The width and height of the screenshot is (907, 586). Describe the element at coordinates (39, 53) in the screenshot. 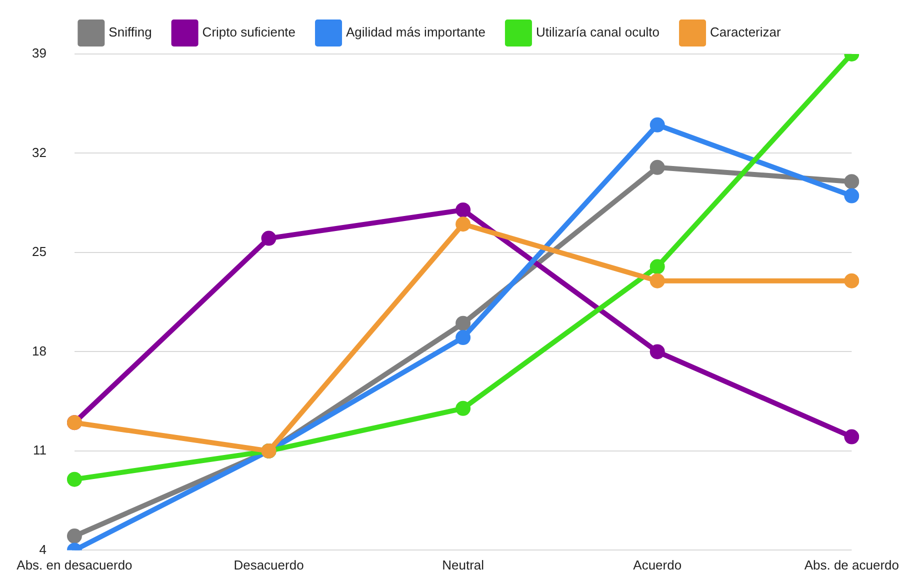

I see `y-tick-label: 39` at that location.